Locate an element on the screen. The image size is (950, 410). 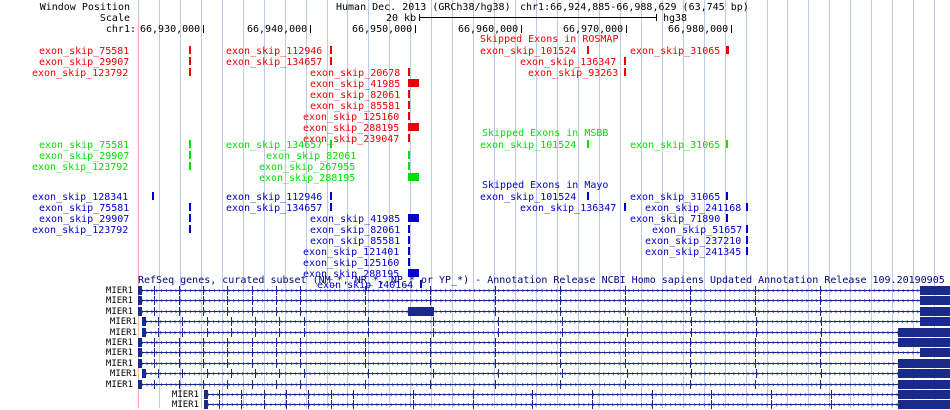
exon-skip-label: exon_skip_20678 is located at coordinates (355, 73).